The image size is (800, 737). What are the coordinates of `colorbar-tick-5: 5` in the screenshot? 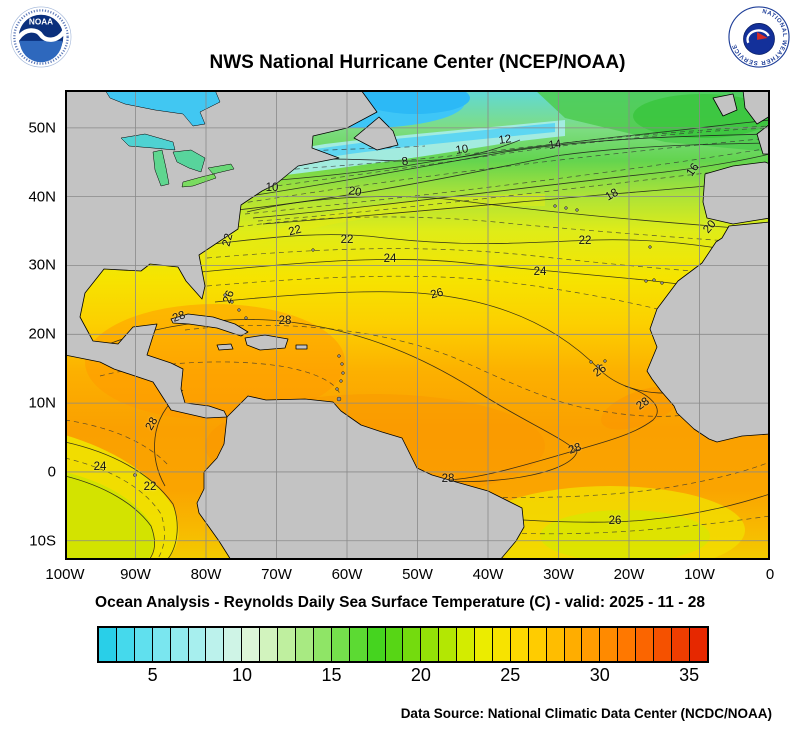 It's located at (152, 675).